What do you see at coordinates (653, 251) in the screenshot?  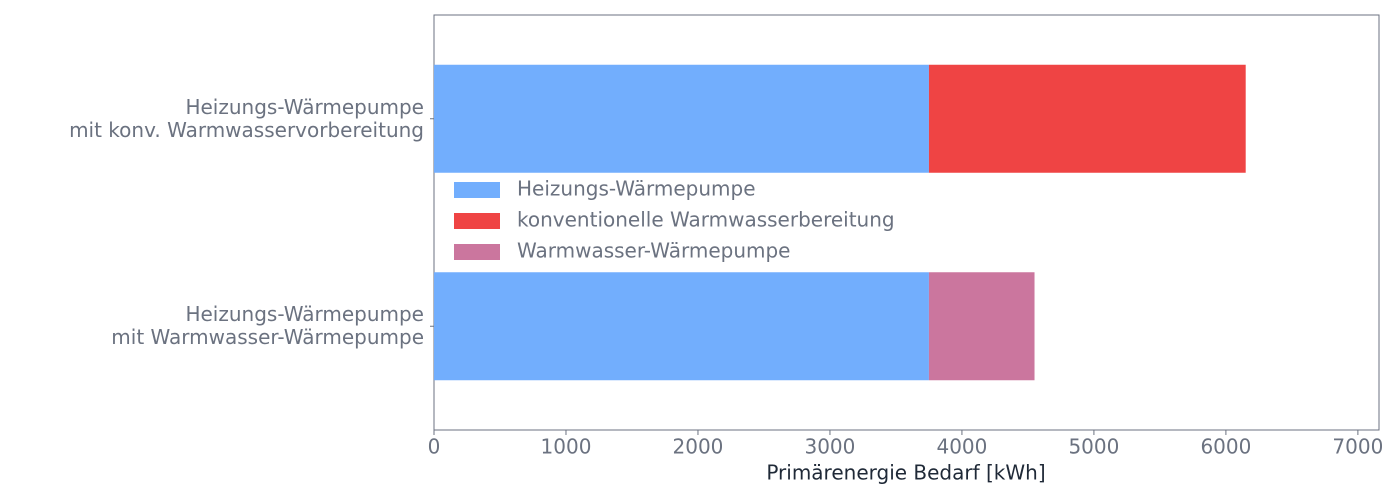 I see `legend-label: Warmwasser-Wärmepumpe` at bounding box center [653, 251].